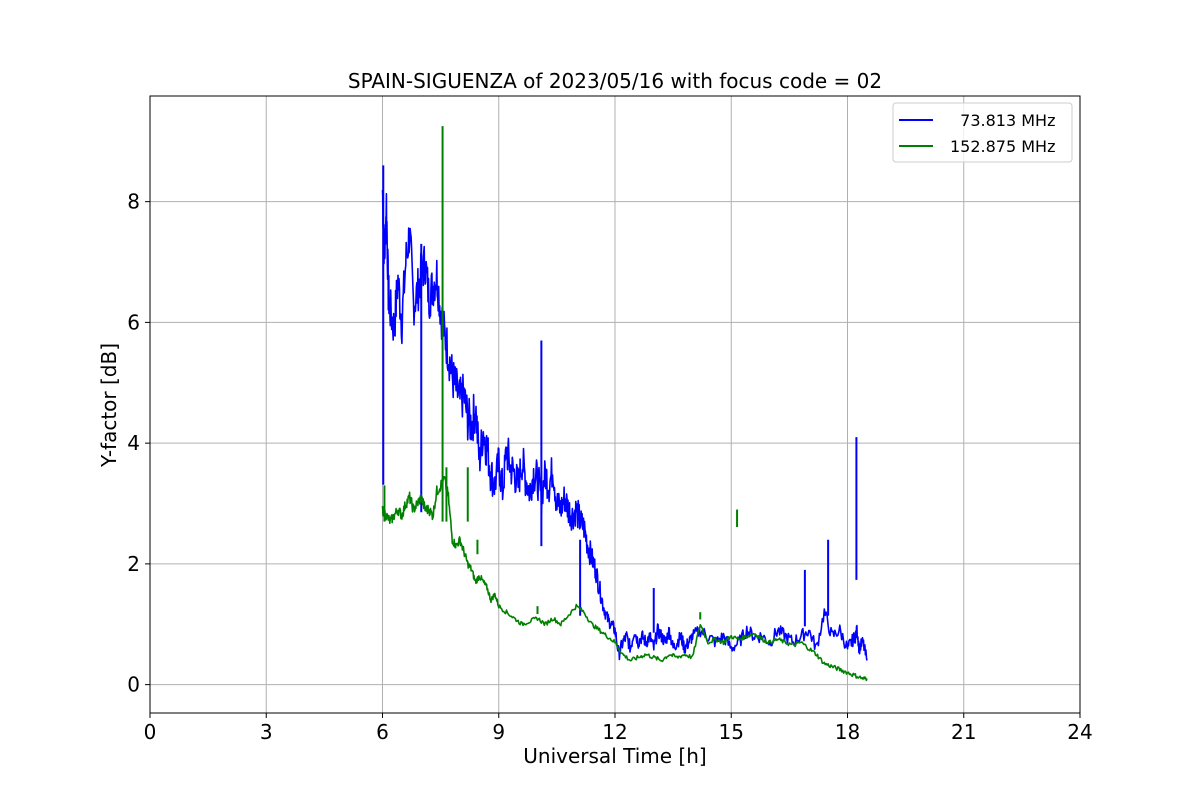 The height and width of the screenshot is (800, 1200). I want to click on y-tick-label: 0, so click(133, 685).